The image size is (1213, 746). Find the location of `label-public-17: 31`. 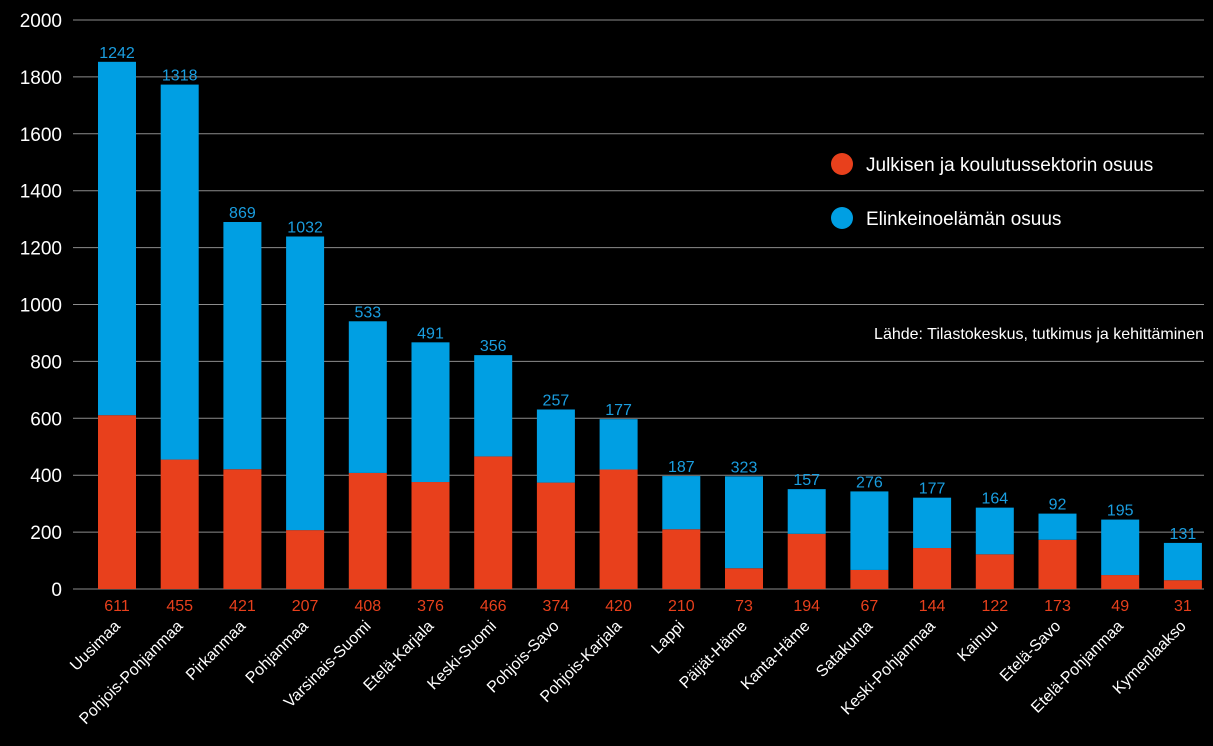

label-public-17: 31 is located at coordinates (1183, 606).